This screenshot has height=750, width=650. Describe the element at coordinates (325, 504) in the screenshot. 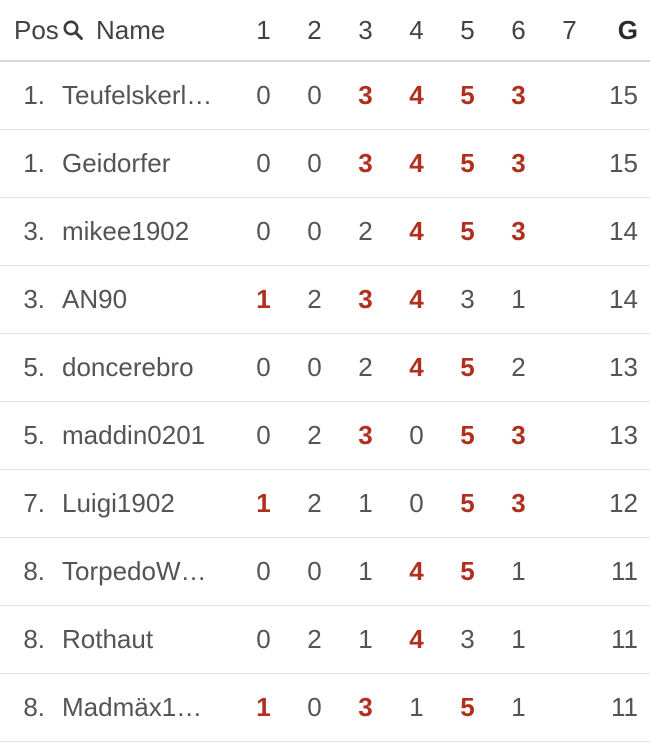

I see `table-row: 7. Luigi1902 1 2 1 0 5 3 12` at that location.